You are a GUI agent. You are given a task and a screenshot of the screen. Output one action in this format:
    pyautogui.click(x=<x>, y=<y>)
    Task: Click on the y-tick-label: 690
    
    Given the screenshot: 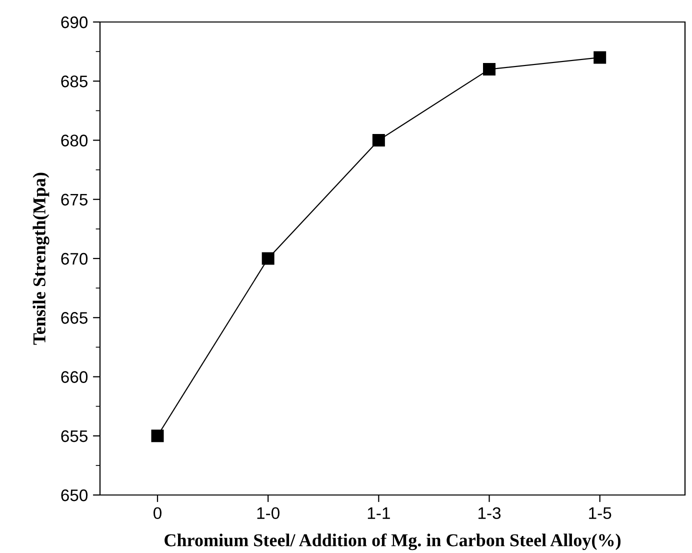 What is the action you would take?
    pyautogui.click(x=74, y=22)
    